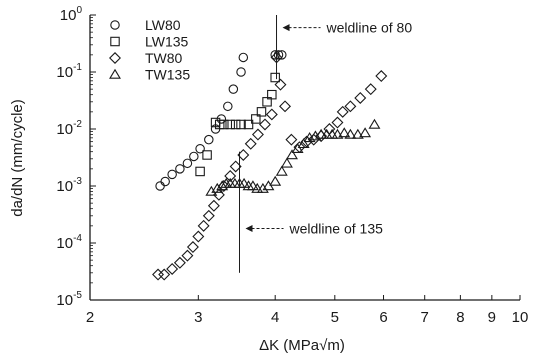 The width and height of the screenshot is (546, 359). What do you see at coordinates (69, 128) in the screenshot?
I see `y-tick-label: 10⁻²` at bounding box center [69, 128].